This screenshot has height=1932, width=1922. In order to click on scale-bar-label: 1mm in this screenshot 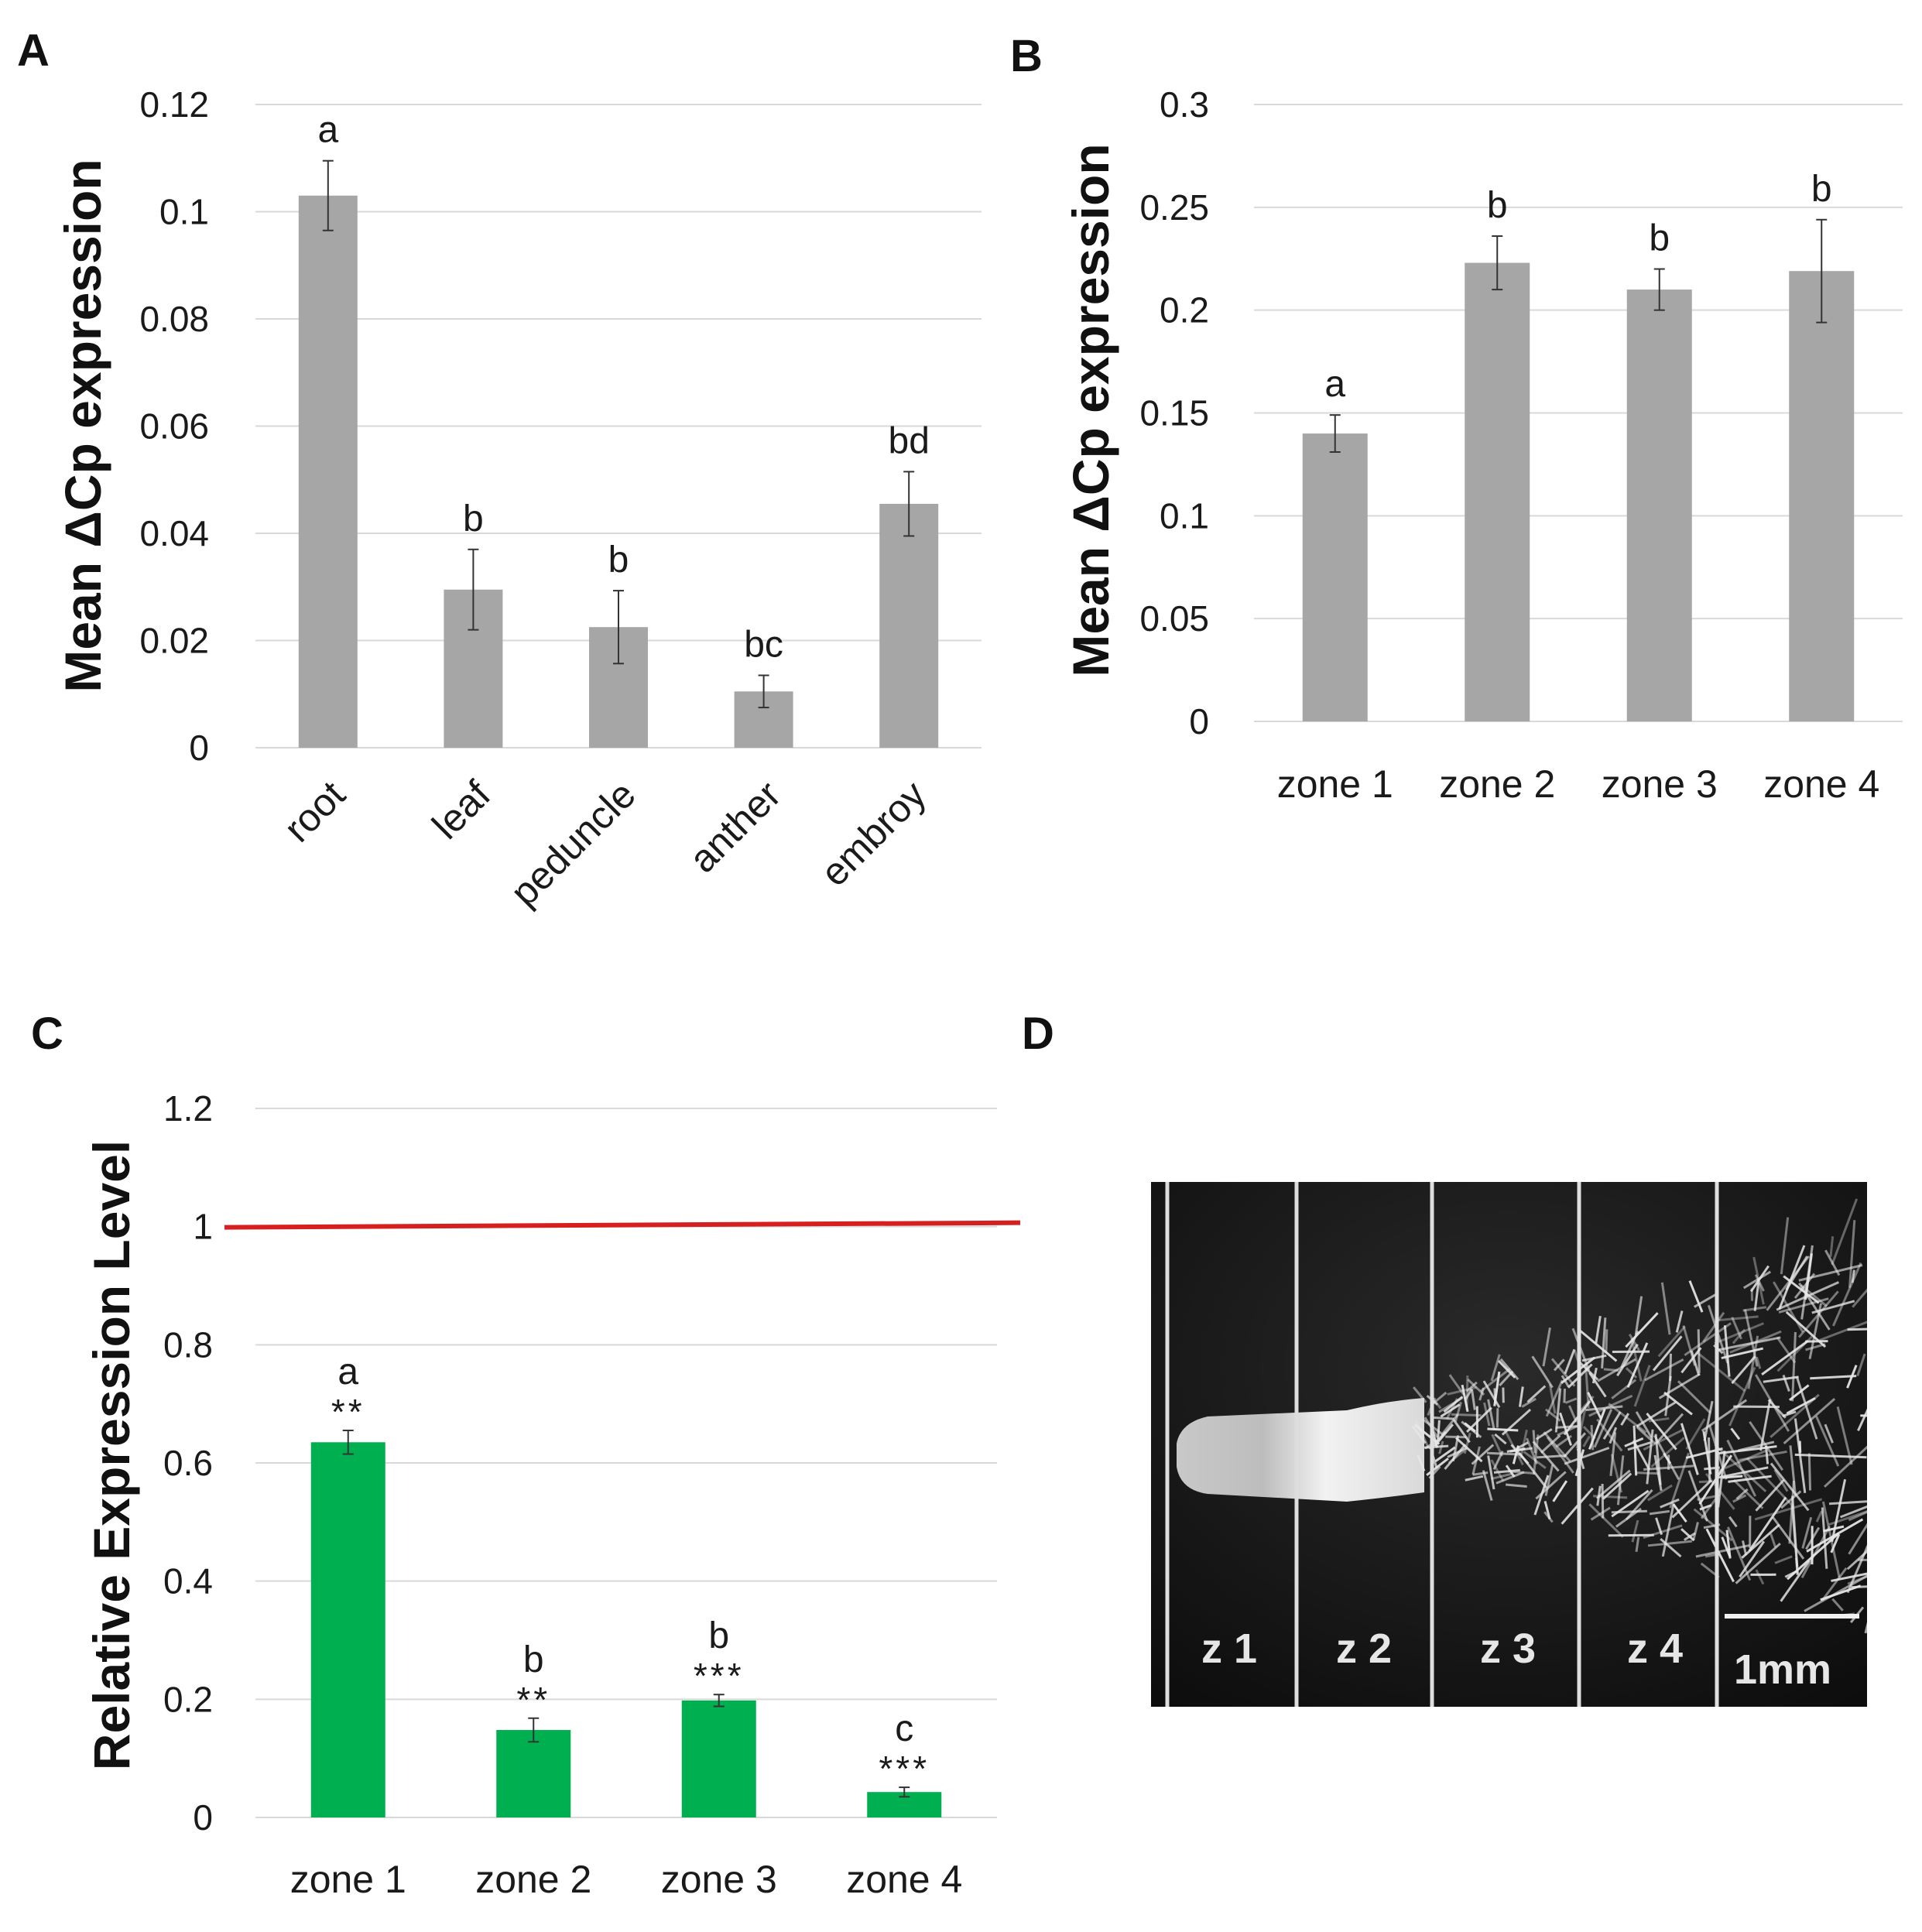, I will do `click(1782, 1670)`.